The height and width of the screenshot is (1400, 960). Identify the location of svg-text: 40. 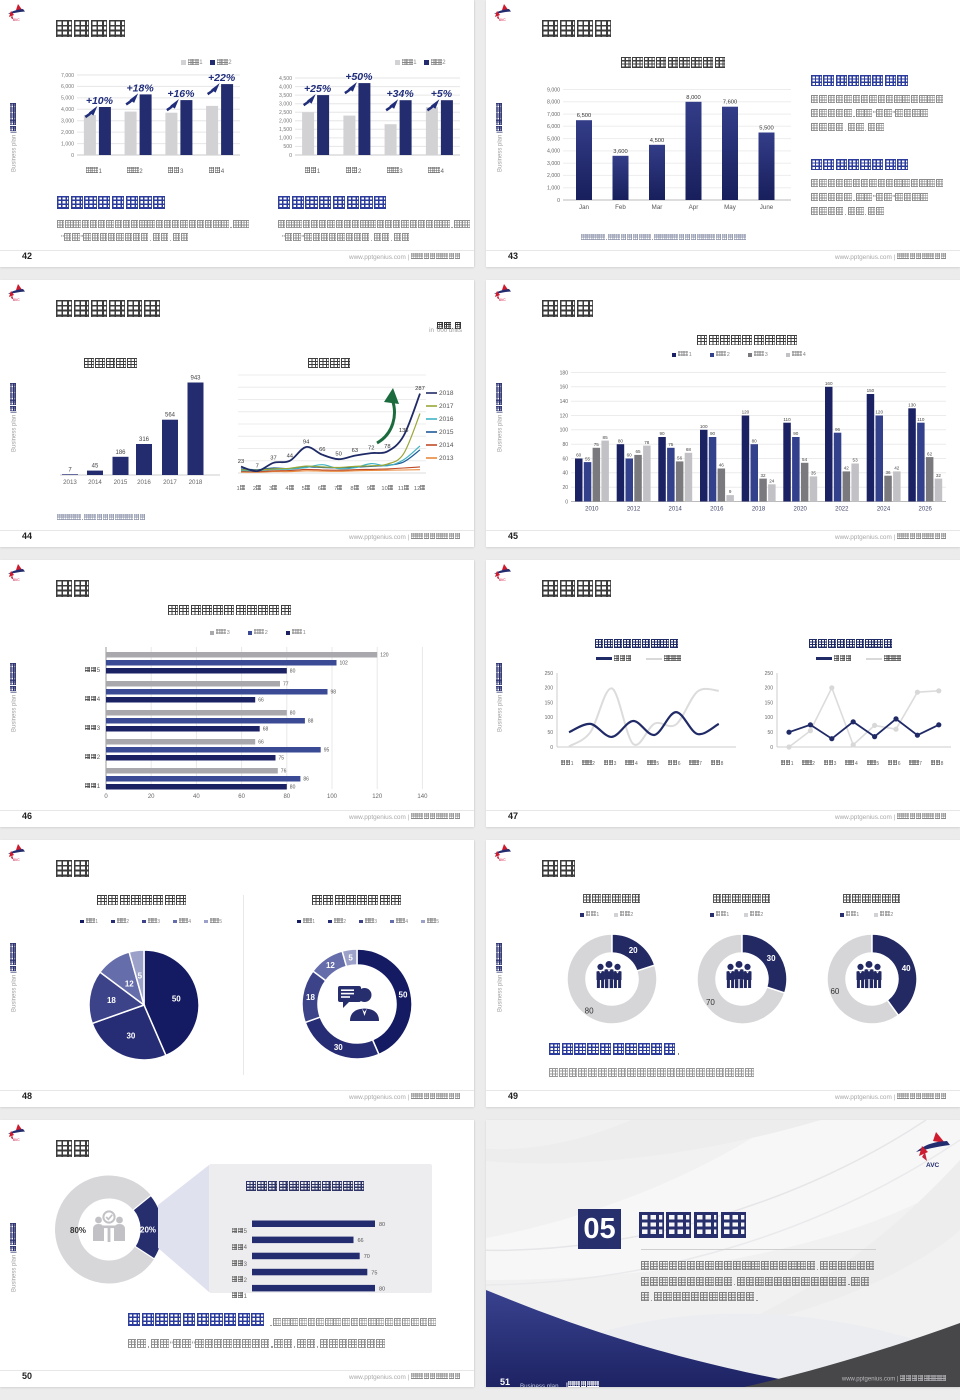
(906, 968).